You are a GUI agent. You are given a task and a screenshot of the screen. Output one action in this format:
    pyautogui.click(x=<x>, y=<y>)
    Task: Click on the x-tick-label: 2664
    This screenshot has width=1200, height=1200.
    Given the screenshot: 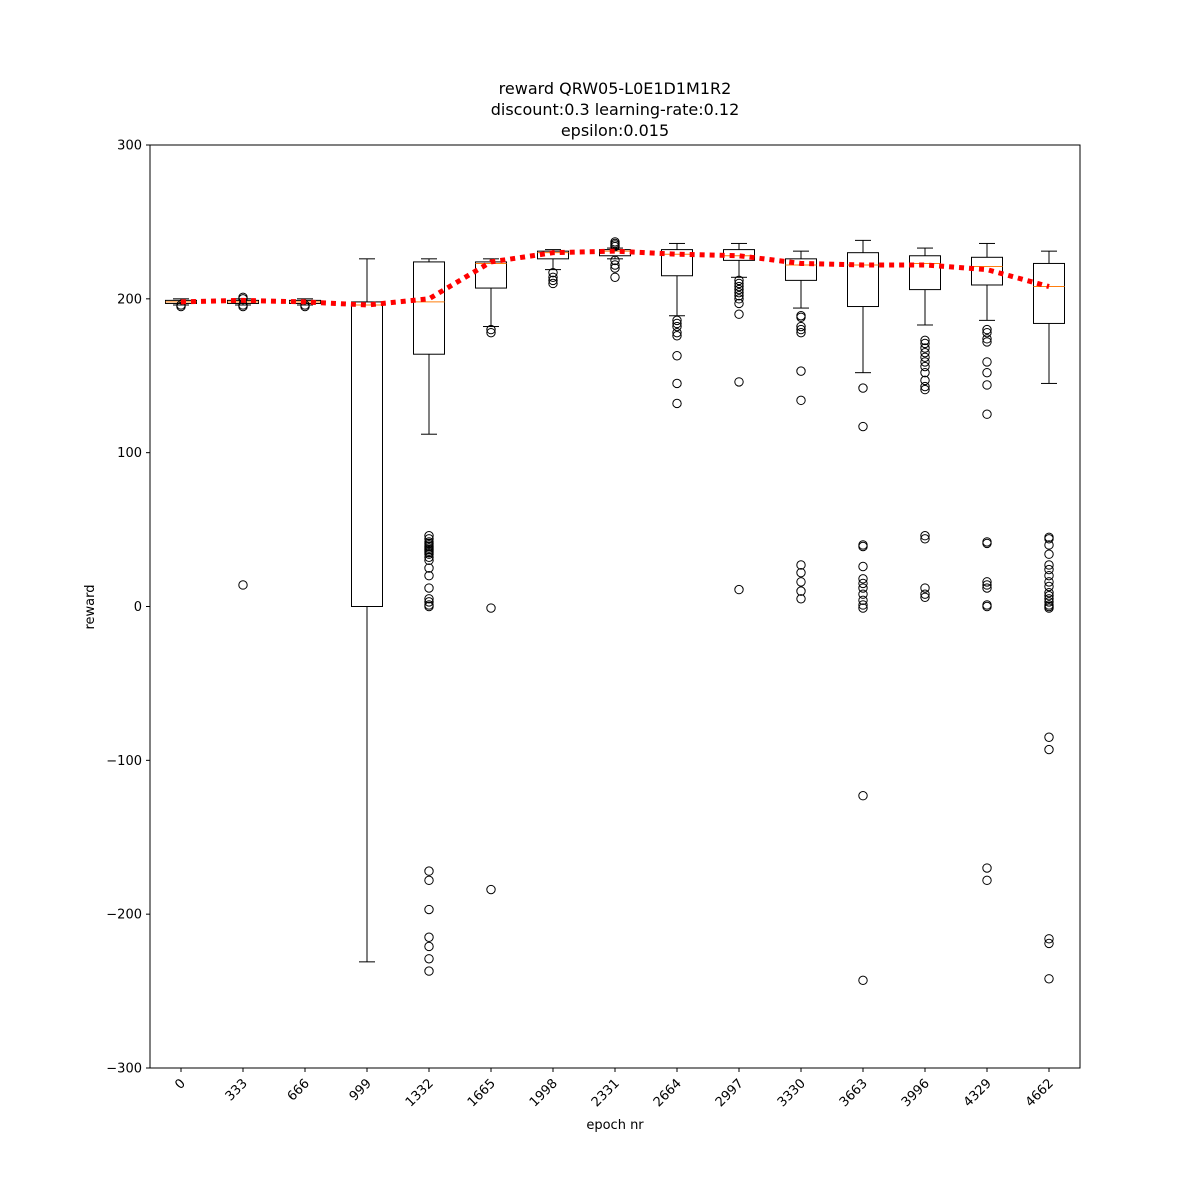 What is the action you would take?
    pyautogui.click(x=668, y=1093)
    